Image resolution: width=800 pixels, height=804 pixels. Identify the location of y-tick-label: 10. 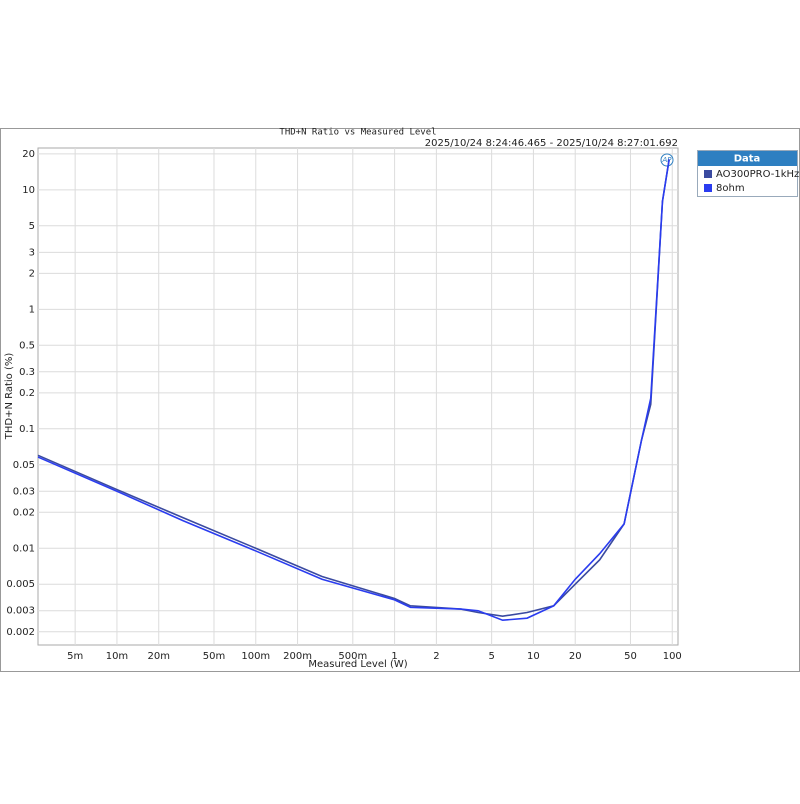
(28, 190).